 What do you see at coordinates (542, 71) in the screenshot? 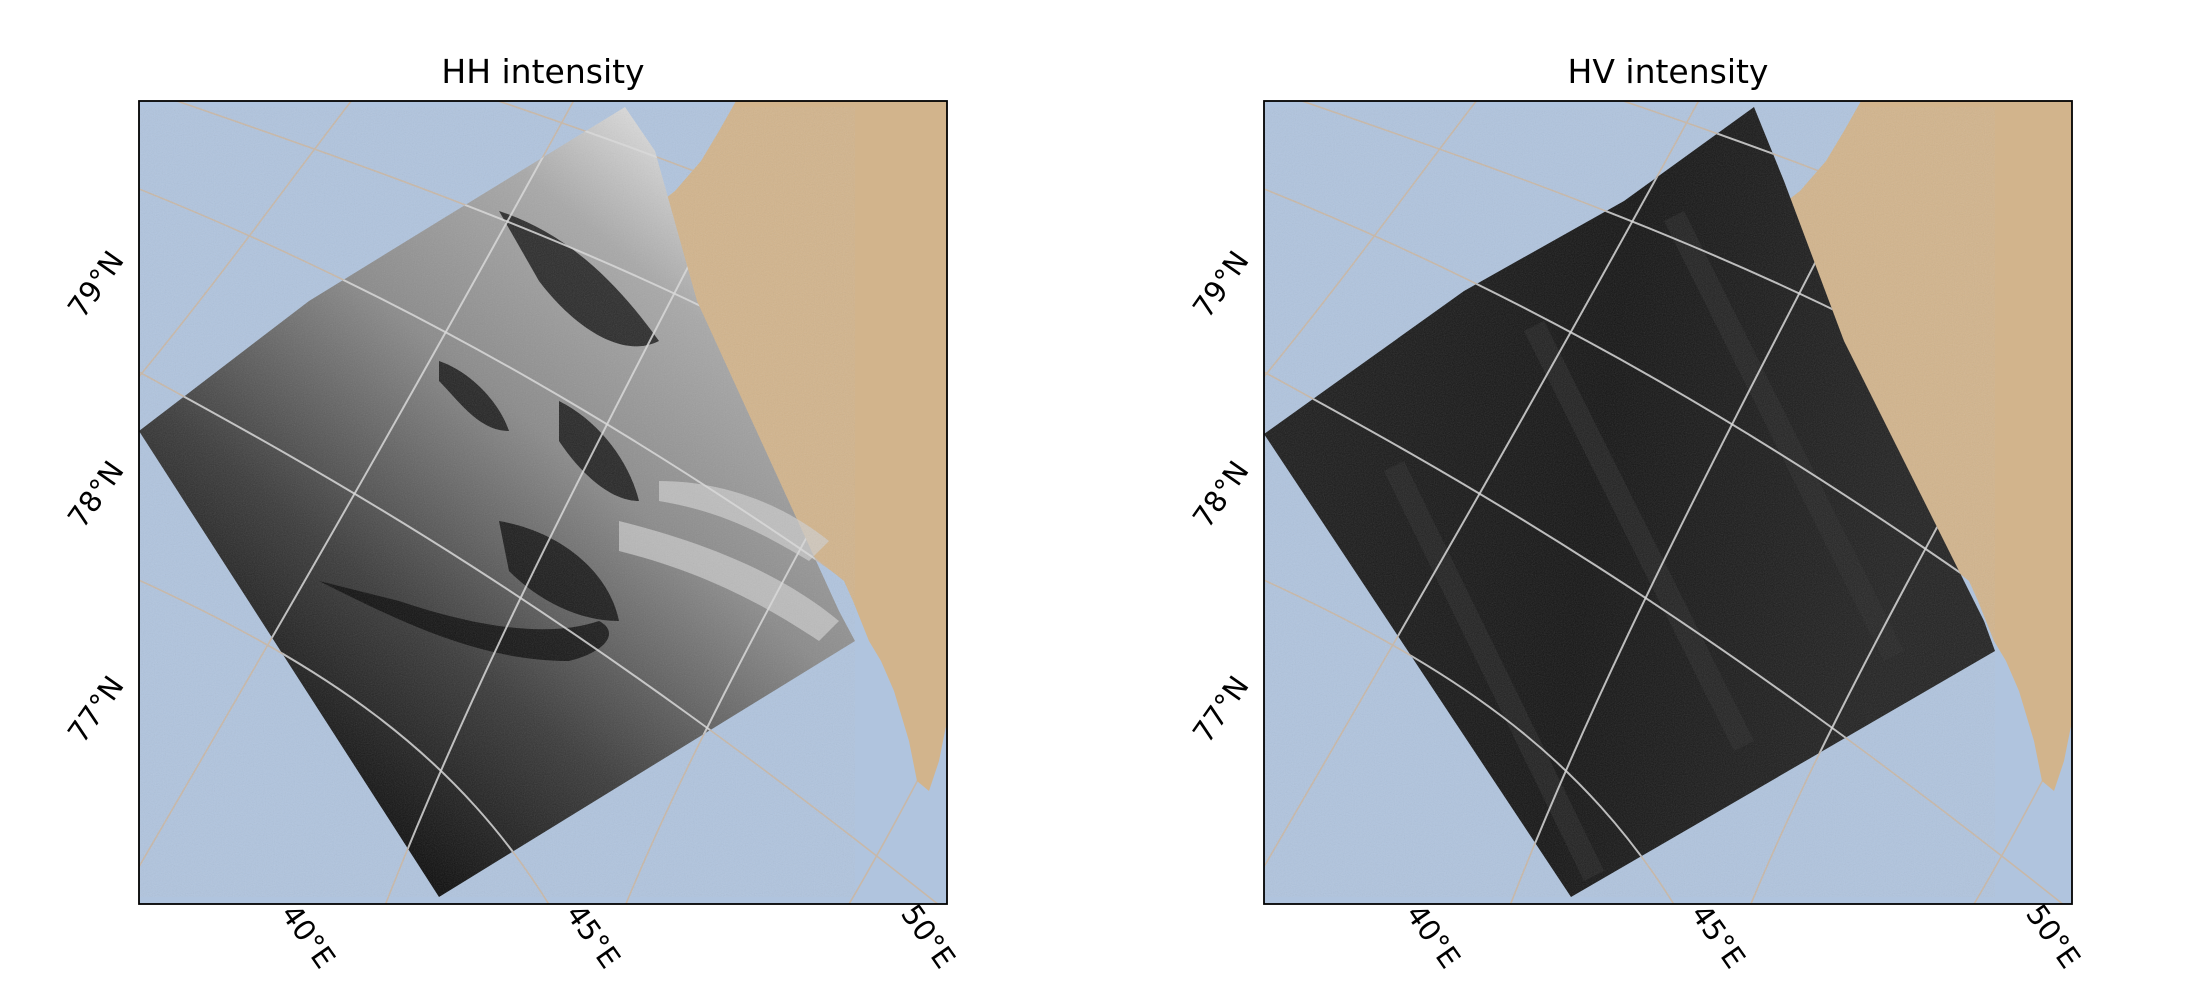
I see `panel-title: HH intensity` at bounding box center [542, 71].